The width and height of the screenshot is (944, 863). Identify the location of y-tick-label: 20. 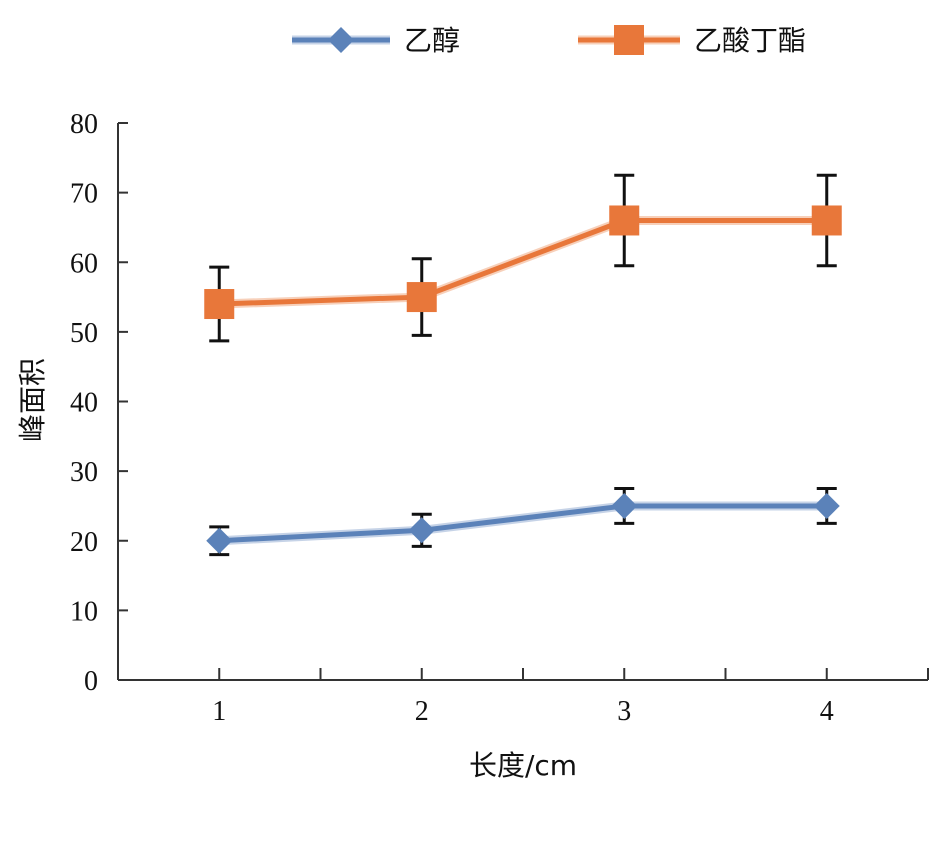
(84, 542).